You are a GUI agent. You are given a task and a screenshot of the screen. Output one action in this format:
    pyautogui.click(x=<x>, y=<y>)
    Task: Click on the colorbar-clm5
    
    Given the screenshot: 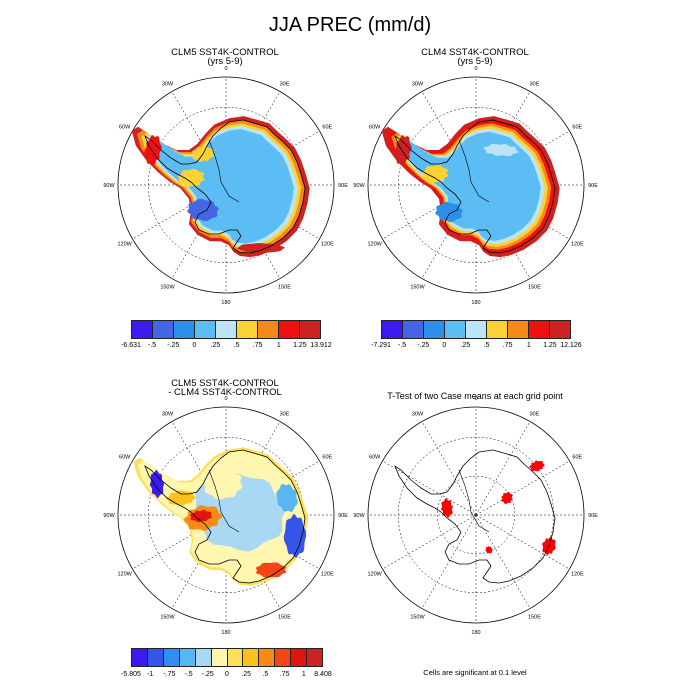 What is the action you would take?
    pyautogui.click(x=226, y=329)
    